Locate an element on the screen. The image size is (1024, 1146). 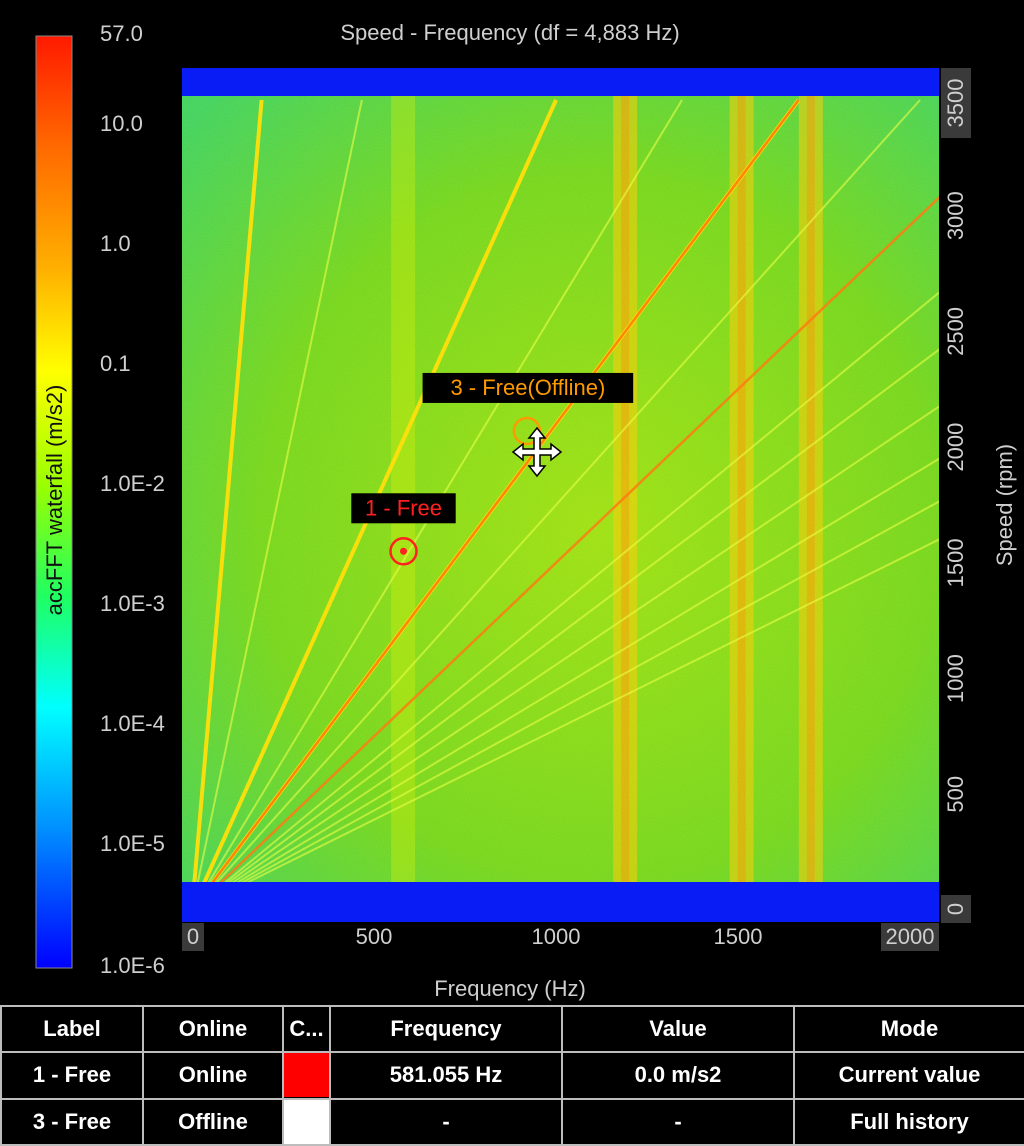
y-tick-label: 3000 is located at coordinates (955, 215).